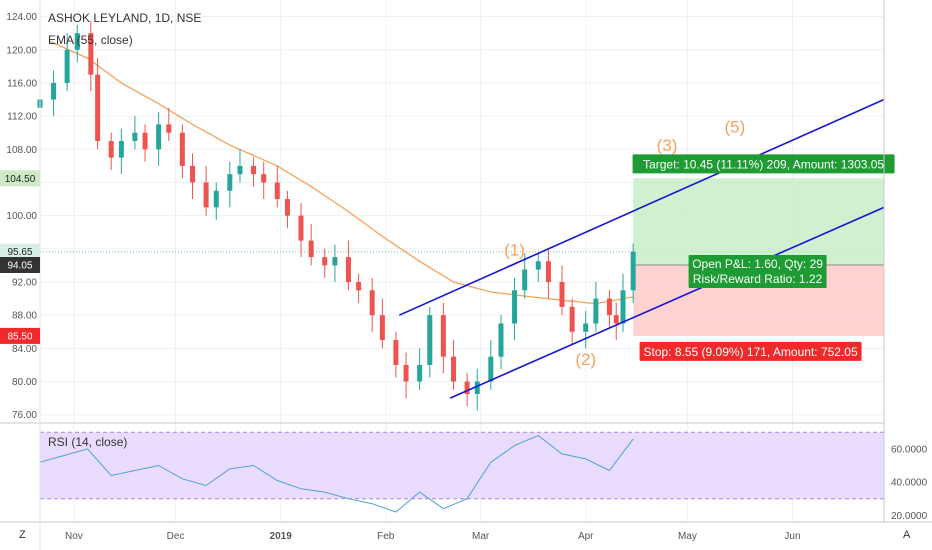  What do you see at coordinates (792, 536) in the screenshot?
I see `time-tick-label: Jun` at bounding box center [792, 536].